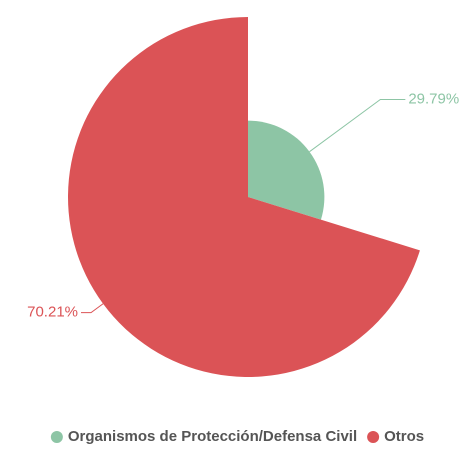 The height and width of the screenshot is (459, 475). Describe the element at coordinates (433, 98) in the screenshot. I see `value-label: 29.79%` at that location.